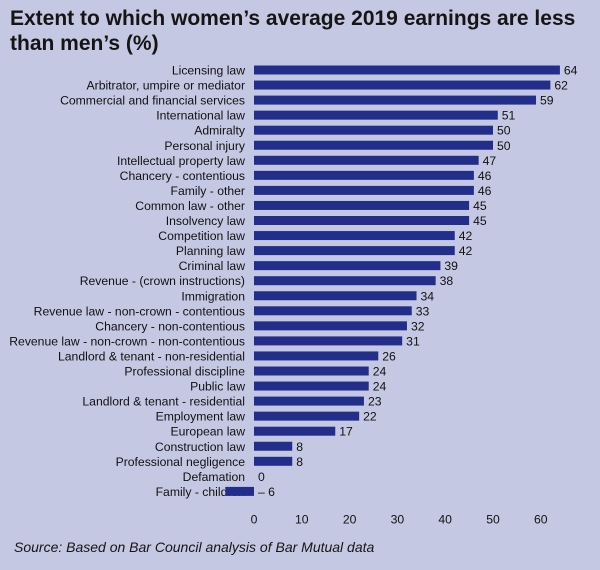 The width and height of the screenshot is (600, 570). Describe the element at coordinates (205, 221) in the screenshot. I see `category-label: Insolvency law` at that location.